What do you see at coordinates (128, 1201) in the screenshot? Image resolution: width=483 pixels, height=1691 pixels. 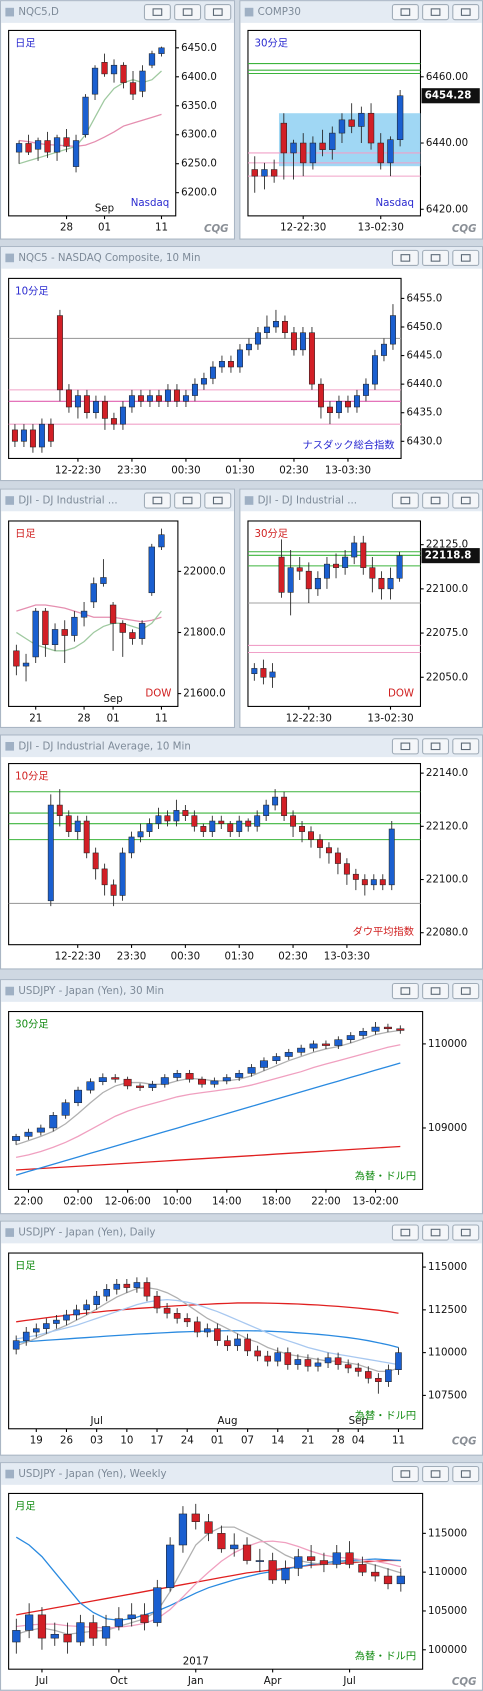 I see `x-tick-label: 12-06:00` at bounding box center [128, 1201].